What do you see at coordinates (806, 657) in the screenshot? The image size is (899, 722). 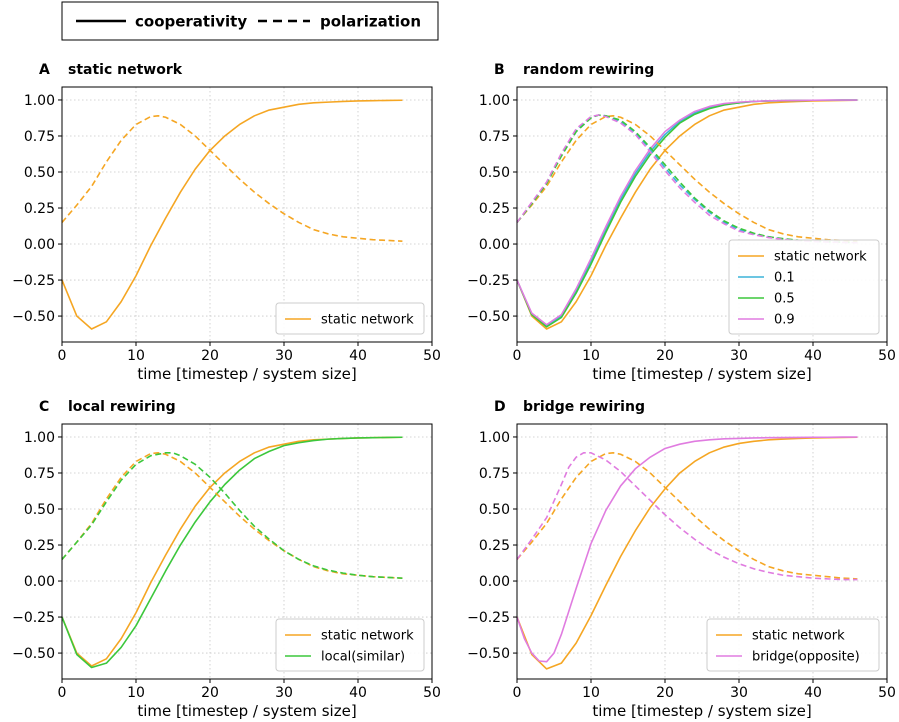 I see `legend-label: bridge(opposite)` at bounding box center [806, 657].